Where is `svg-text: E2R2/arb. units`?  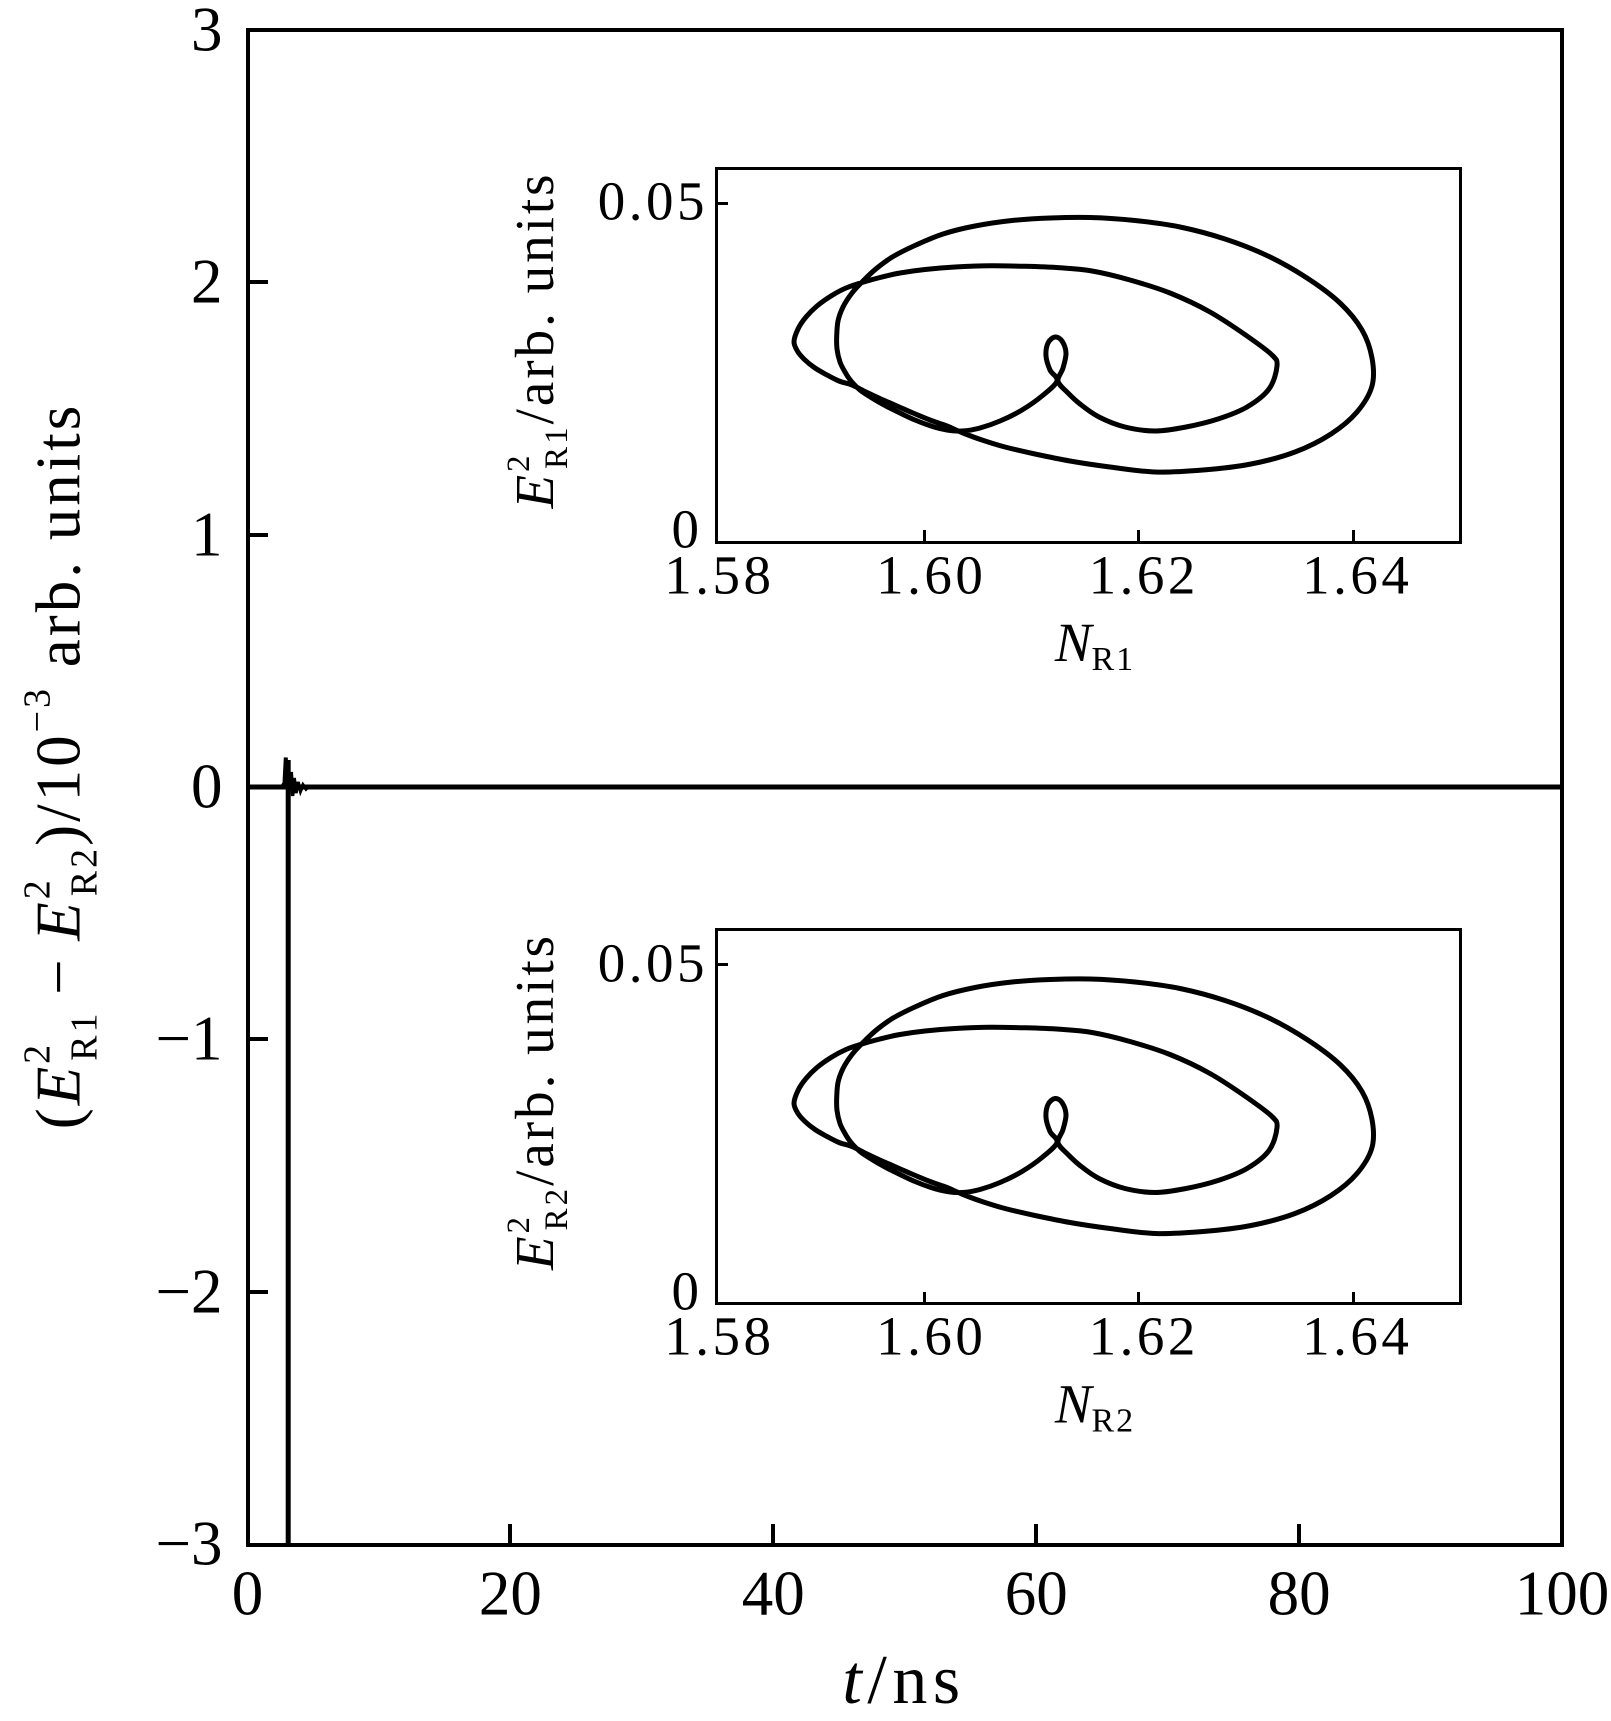 svg-text: E2R2/arb. units is located at coordinates (538, 1102).